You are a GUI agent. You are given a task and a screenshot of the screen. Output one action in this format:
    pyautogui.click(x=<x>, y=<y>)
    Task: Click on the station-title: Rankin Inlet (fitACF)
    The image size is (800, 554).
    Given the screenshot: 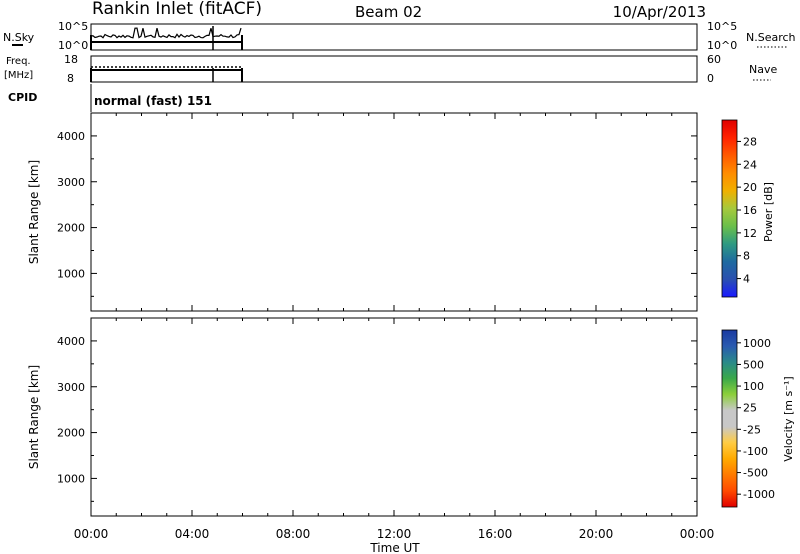 What is the action you would take?
    pyautogui.click(x=177, y=9)
    